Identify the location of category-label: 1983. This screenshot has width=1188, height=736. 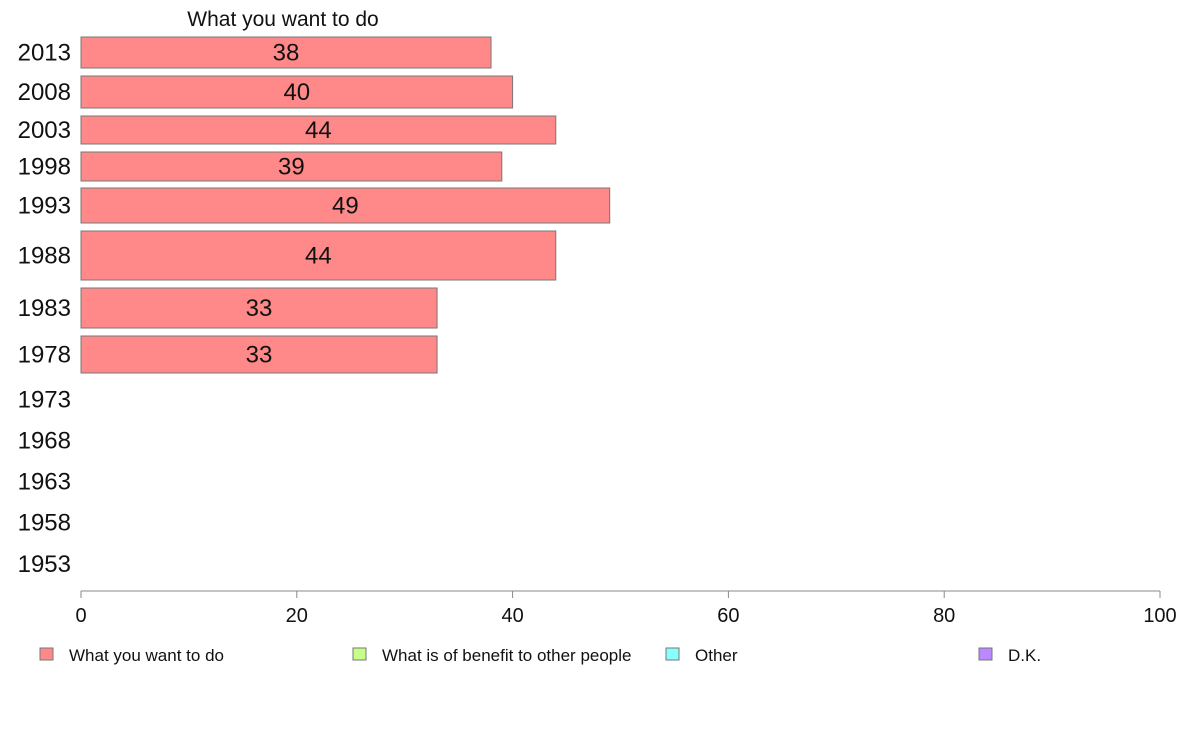
(44, 308).